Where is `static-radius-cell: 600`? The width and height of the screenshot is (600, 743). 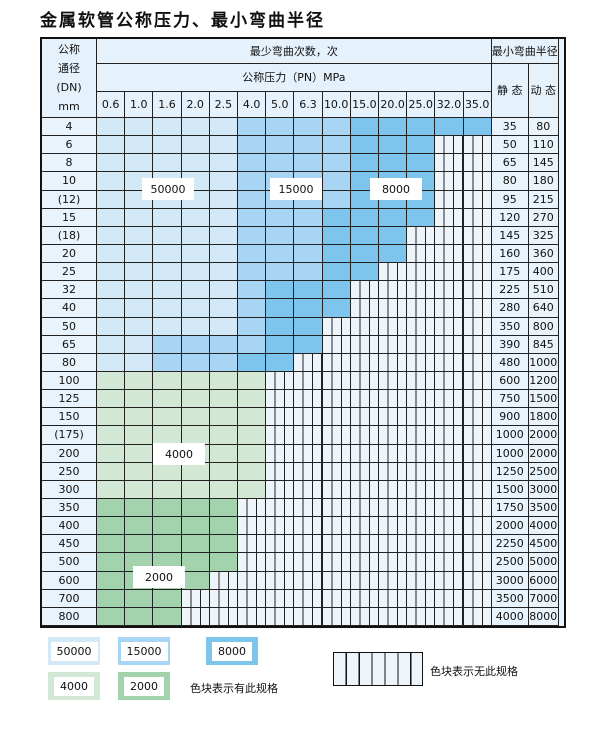 static-radius-cell: 600 is located at coordinates (510, 381).